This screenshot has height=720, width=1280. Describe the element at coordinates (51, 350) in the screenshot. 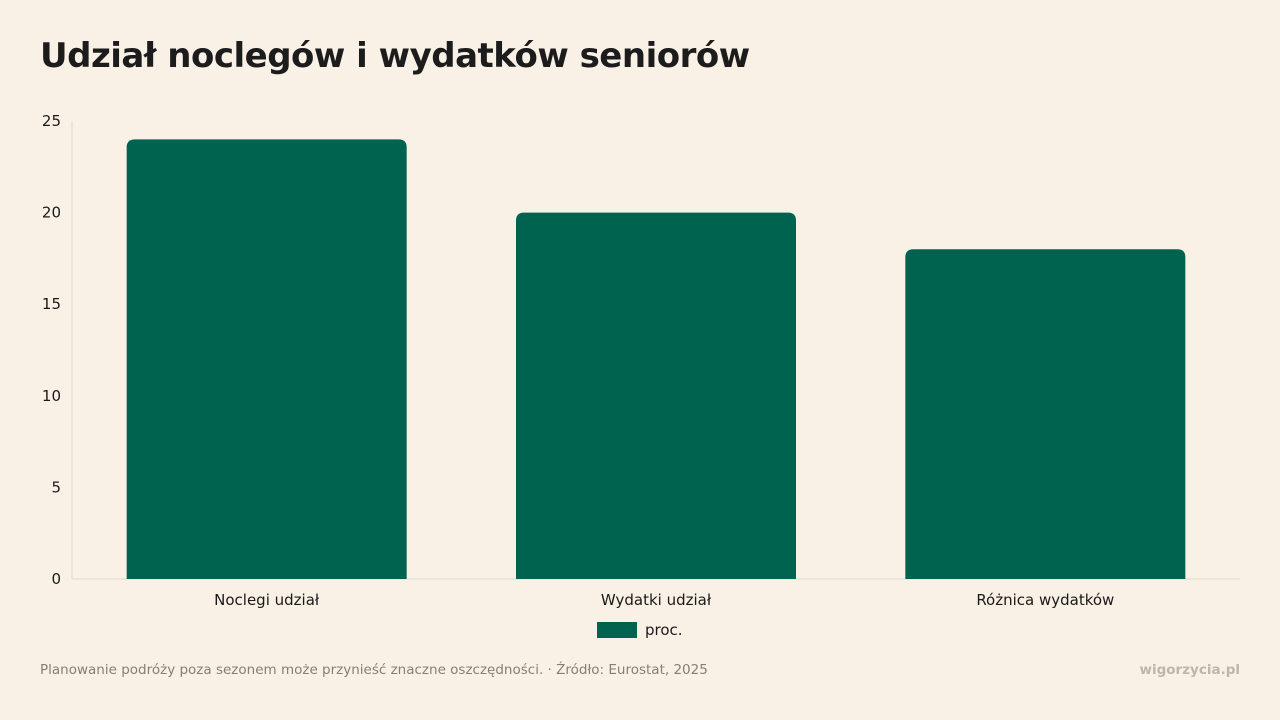

I see `y-tick-labels: 0 5 10 15 20 25` at that location.